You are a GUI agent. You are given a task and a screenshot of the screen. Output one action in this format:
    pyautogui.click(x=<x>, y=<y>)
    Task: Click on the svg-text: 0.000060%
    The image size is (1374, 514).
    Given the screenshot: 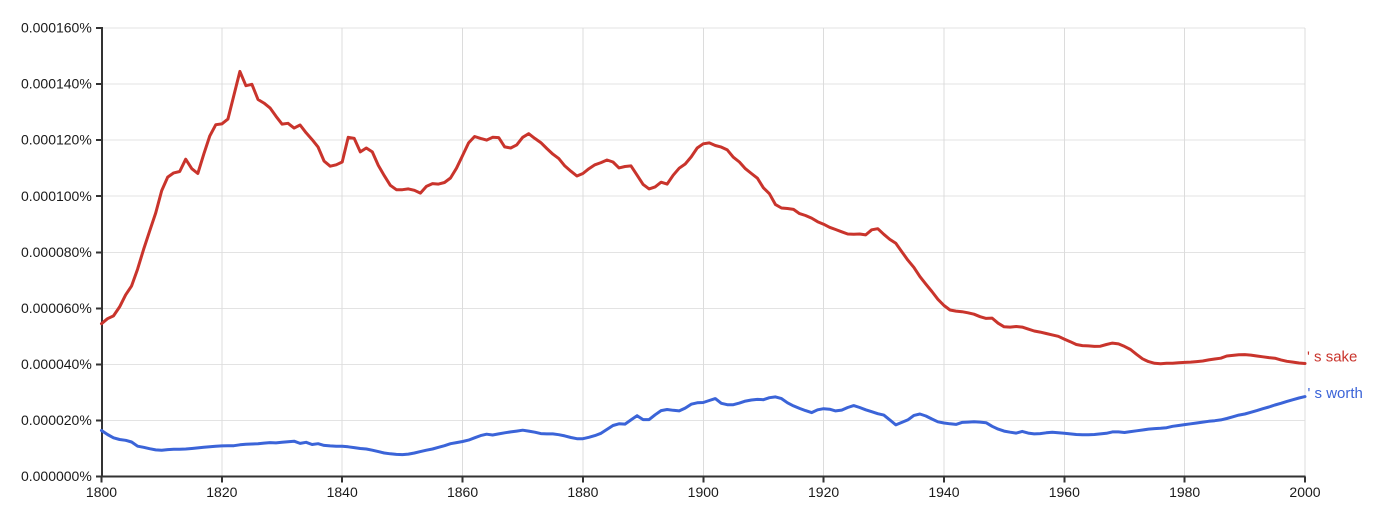 What is the action you would take?
    pyautogui.click(x=56, y=308)
    